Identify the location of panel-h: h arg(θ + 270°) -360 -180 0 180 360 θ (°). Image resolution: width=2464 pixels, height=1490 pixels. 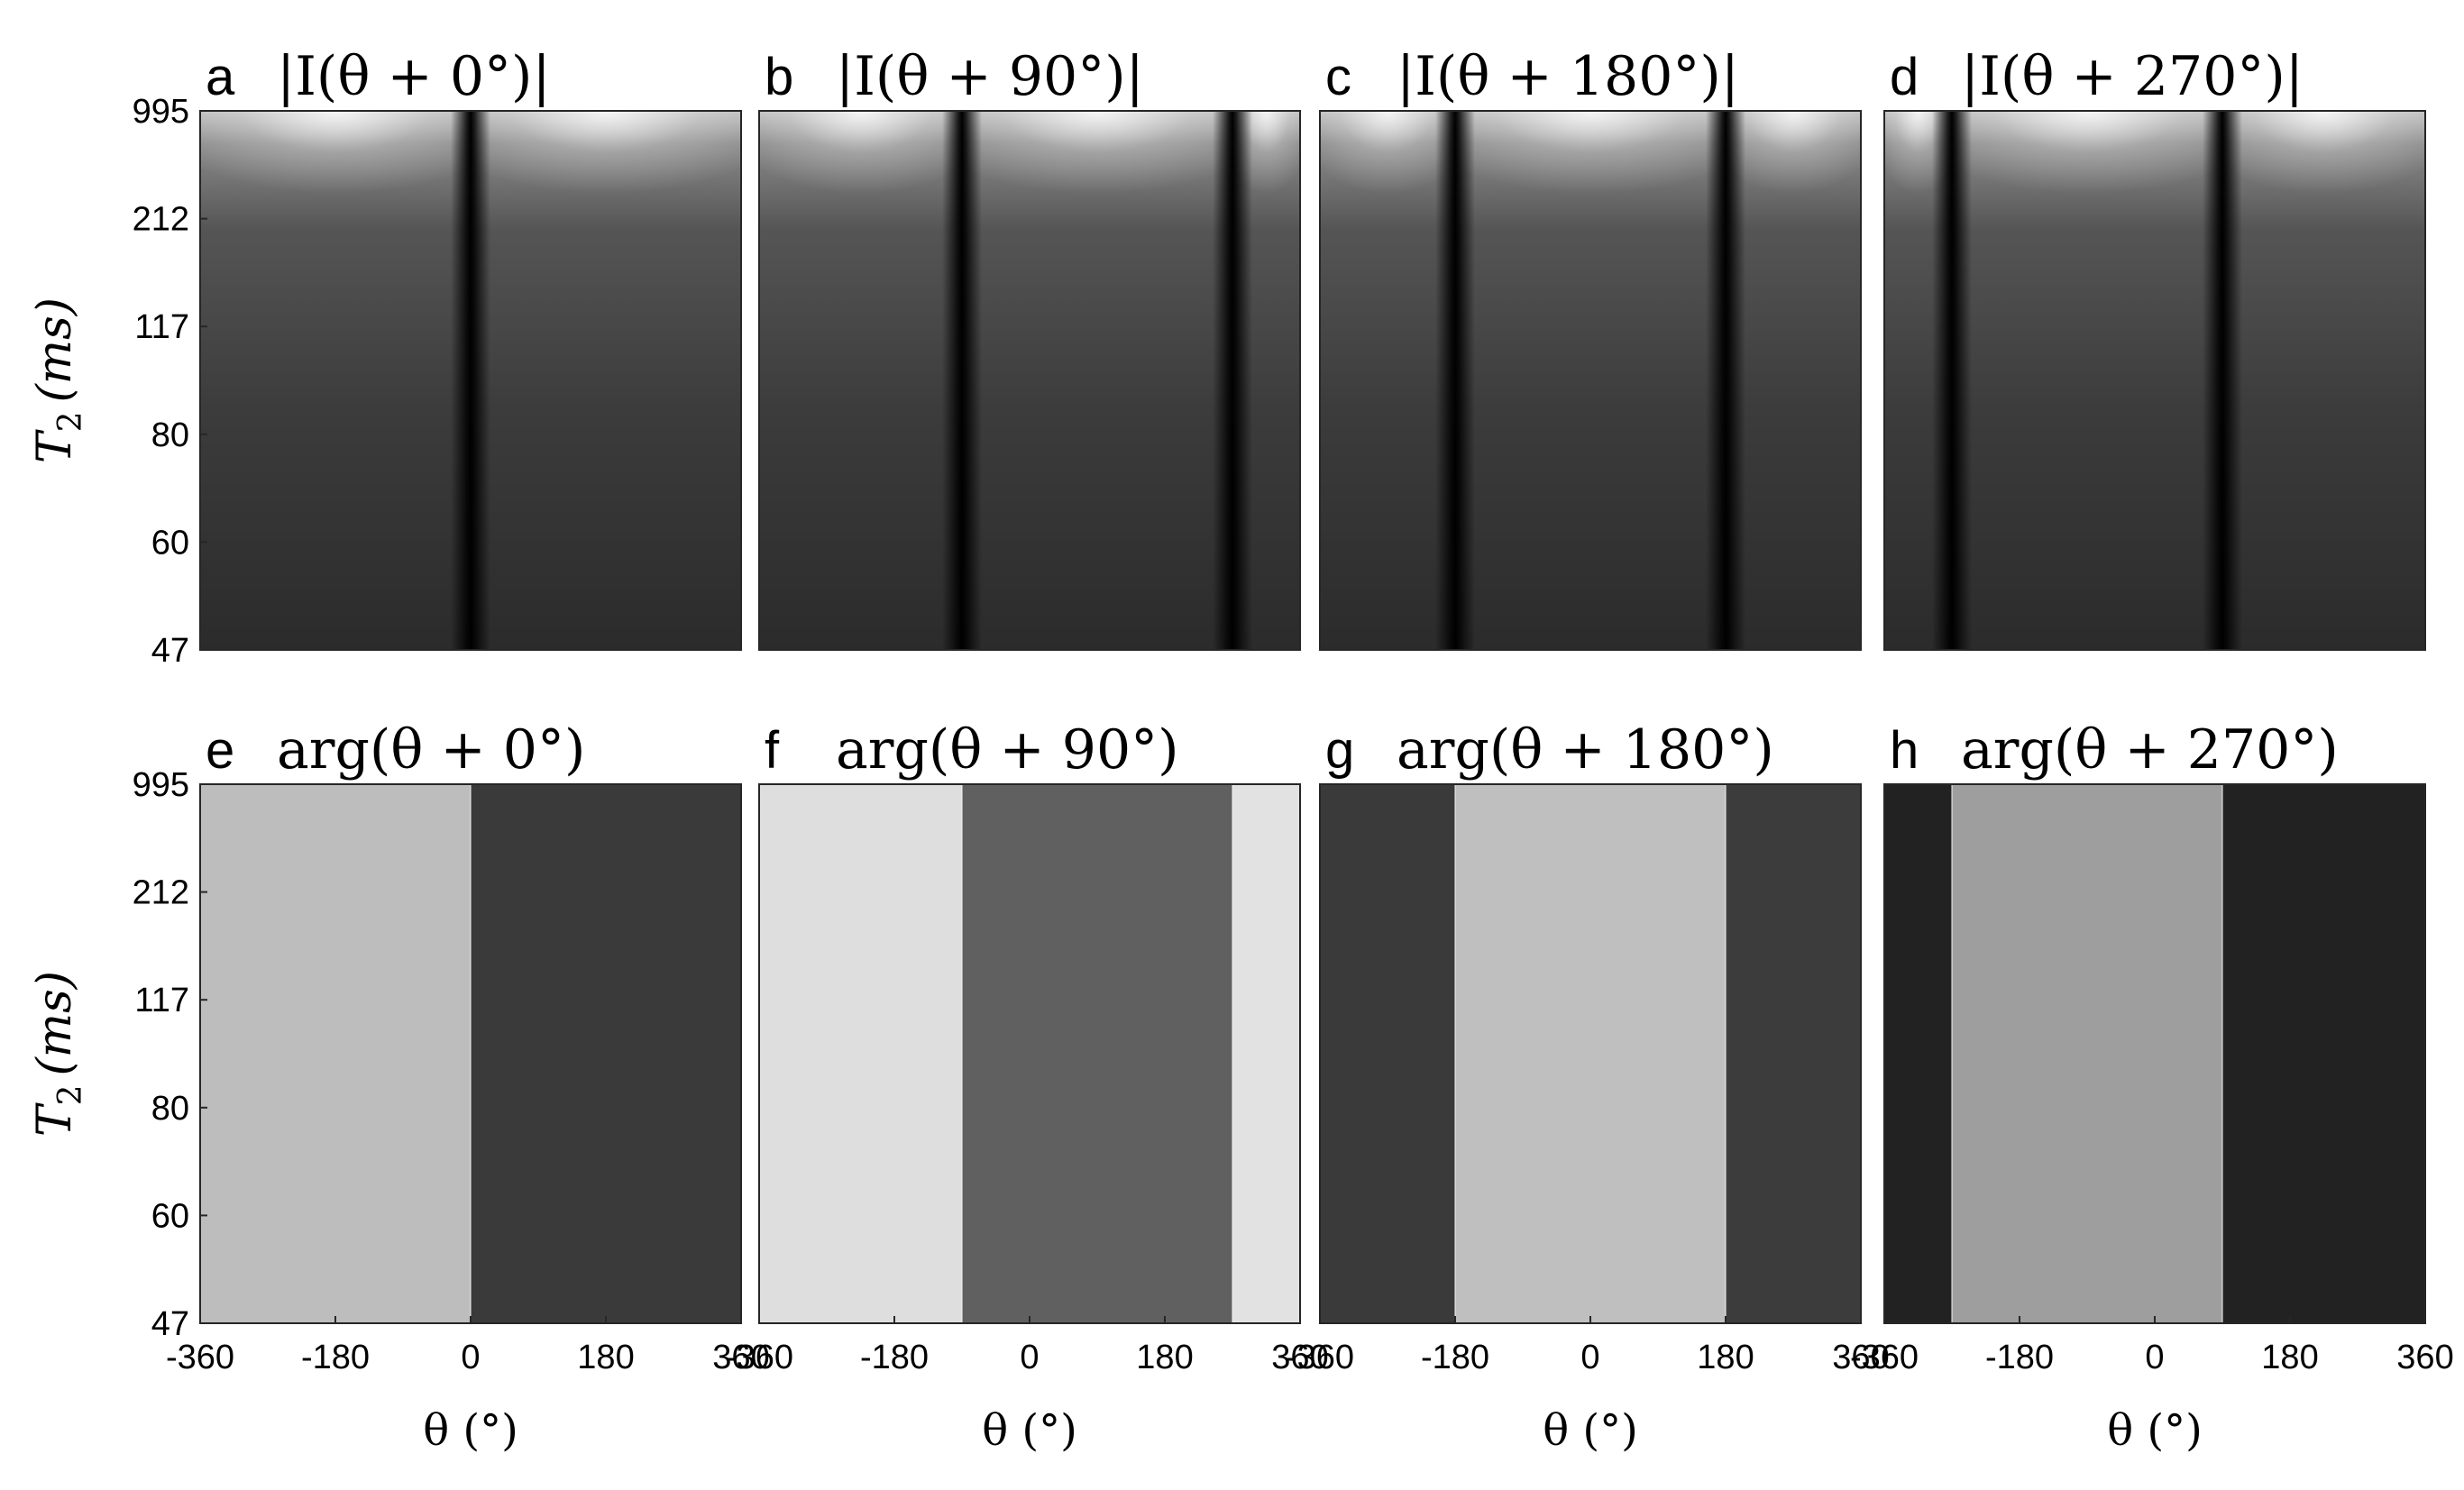
(2152, 1087).